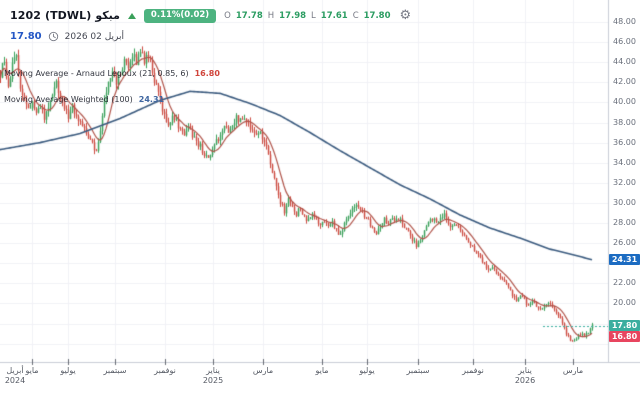 Image resolution: width=640 pixels, height=400 pixels. What do you see at coordinates (313, 15) in the screenshot?
I see `low-label: L` at bounding box center [313, 15].